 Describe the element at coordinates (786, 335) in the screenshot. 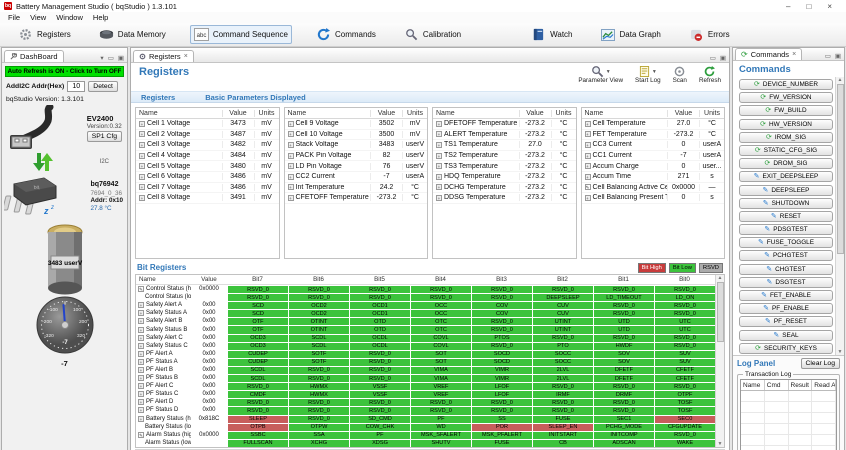

I see `command-seal: ✎ SEAL` at that location.